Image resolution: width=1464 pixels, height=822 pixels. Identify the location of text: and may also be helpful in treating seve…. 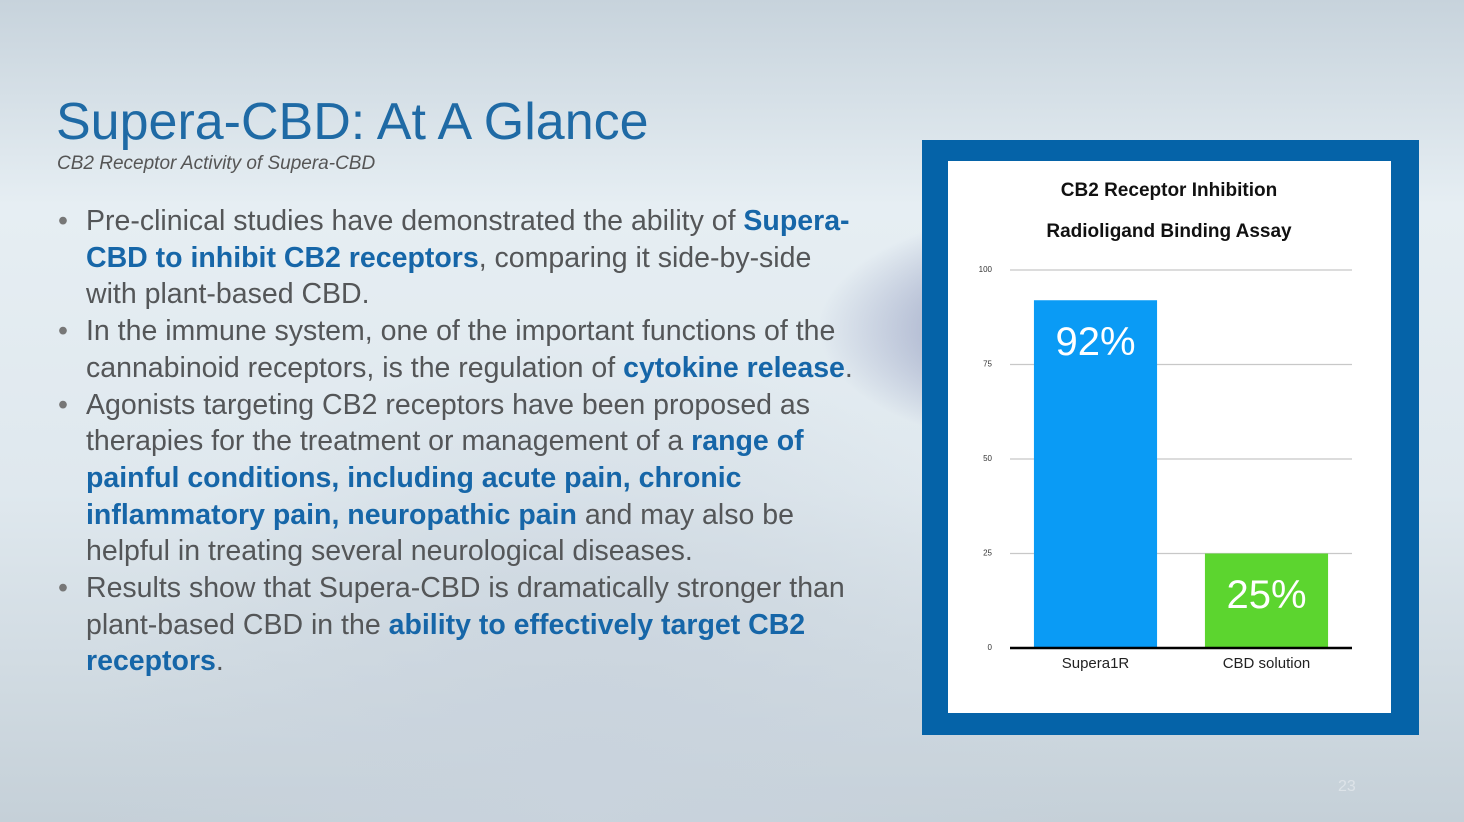
(440, 533).